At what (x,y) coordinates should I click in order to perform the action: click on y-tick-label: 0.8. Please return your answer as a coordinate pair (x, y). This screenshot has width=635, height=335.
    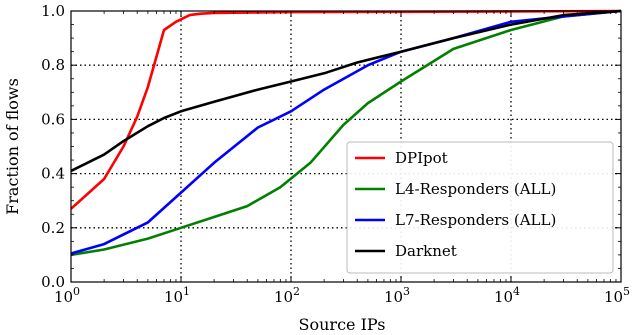
    Looking at the image, I should click on (53, 65).